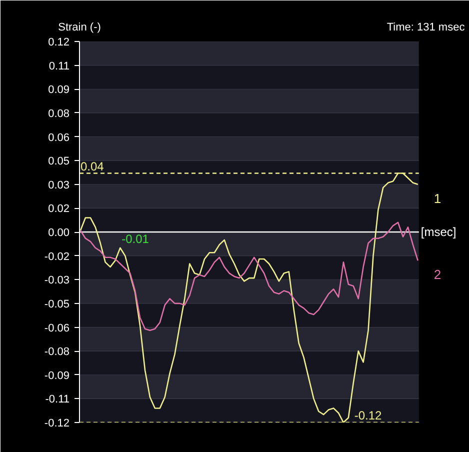 The width and height of the screenshot is (469, 452). Describe the element at coordinates (59, 90) in the screenshot. I see `y-tick-label: 0.09` at that location.